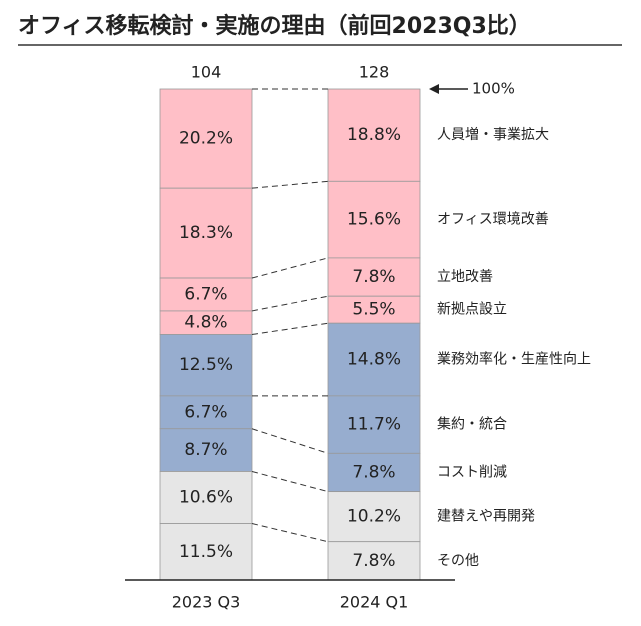  I want to click on total-label: 128, so click(374, 72).